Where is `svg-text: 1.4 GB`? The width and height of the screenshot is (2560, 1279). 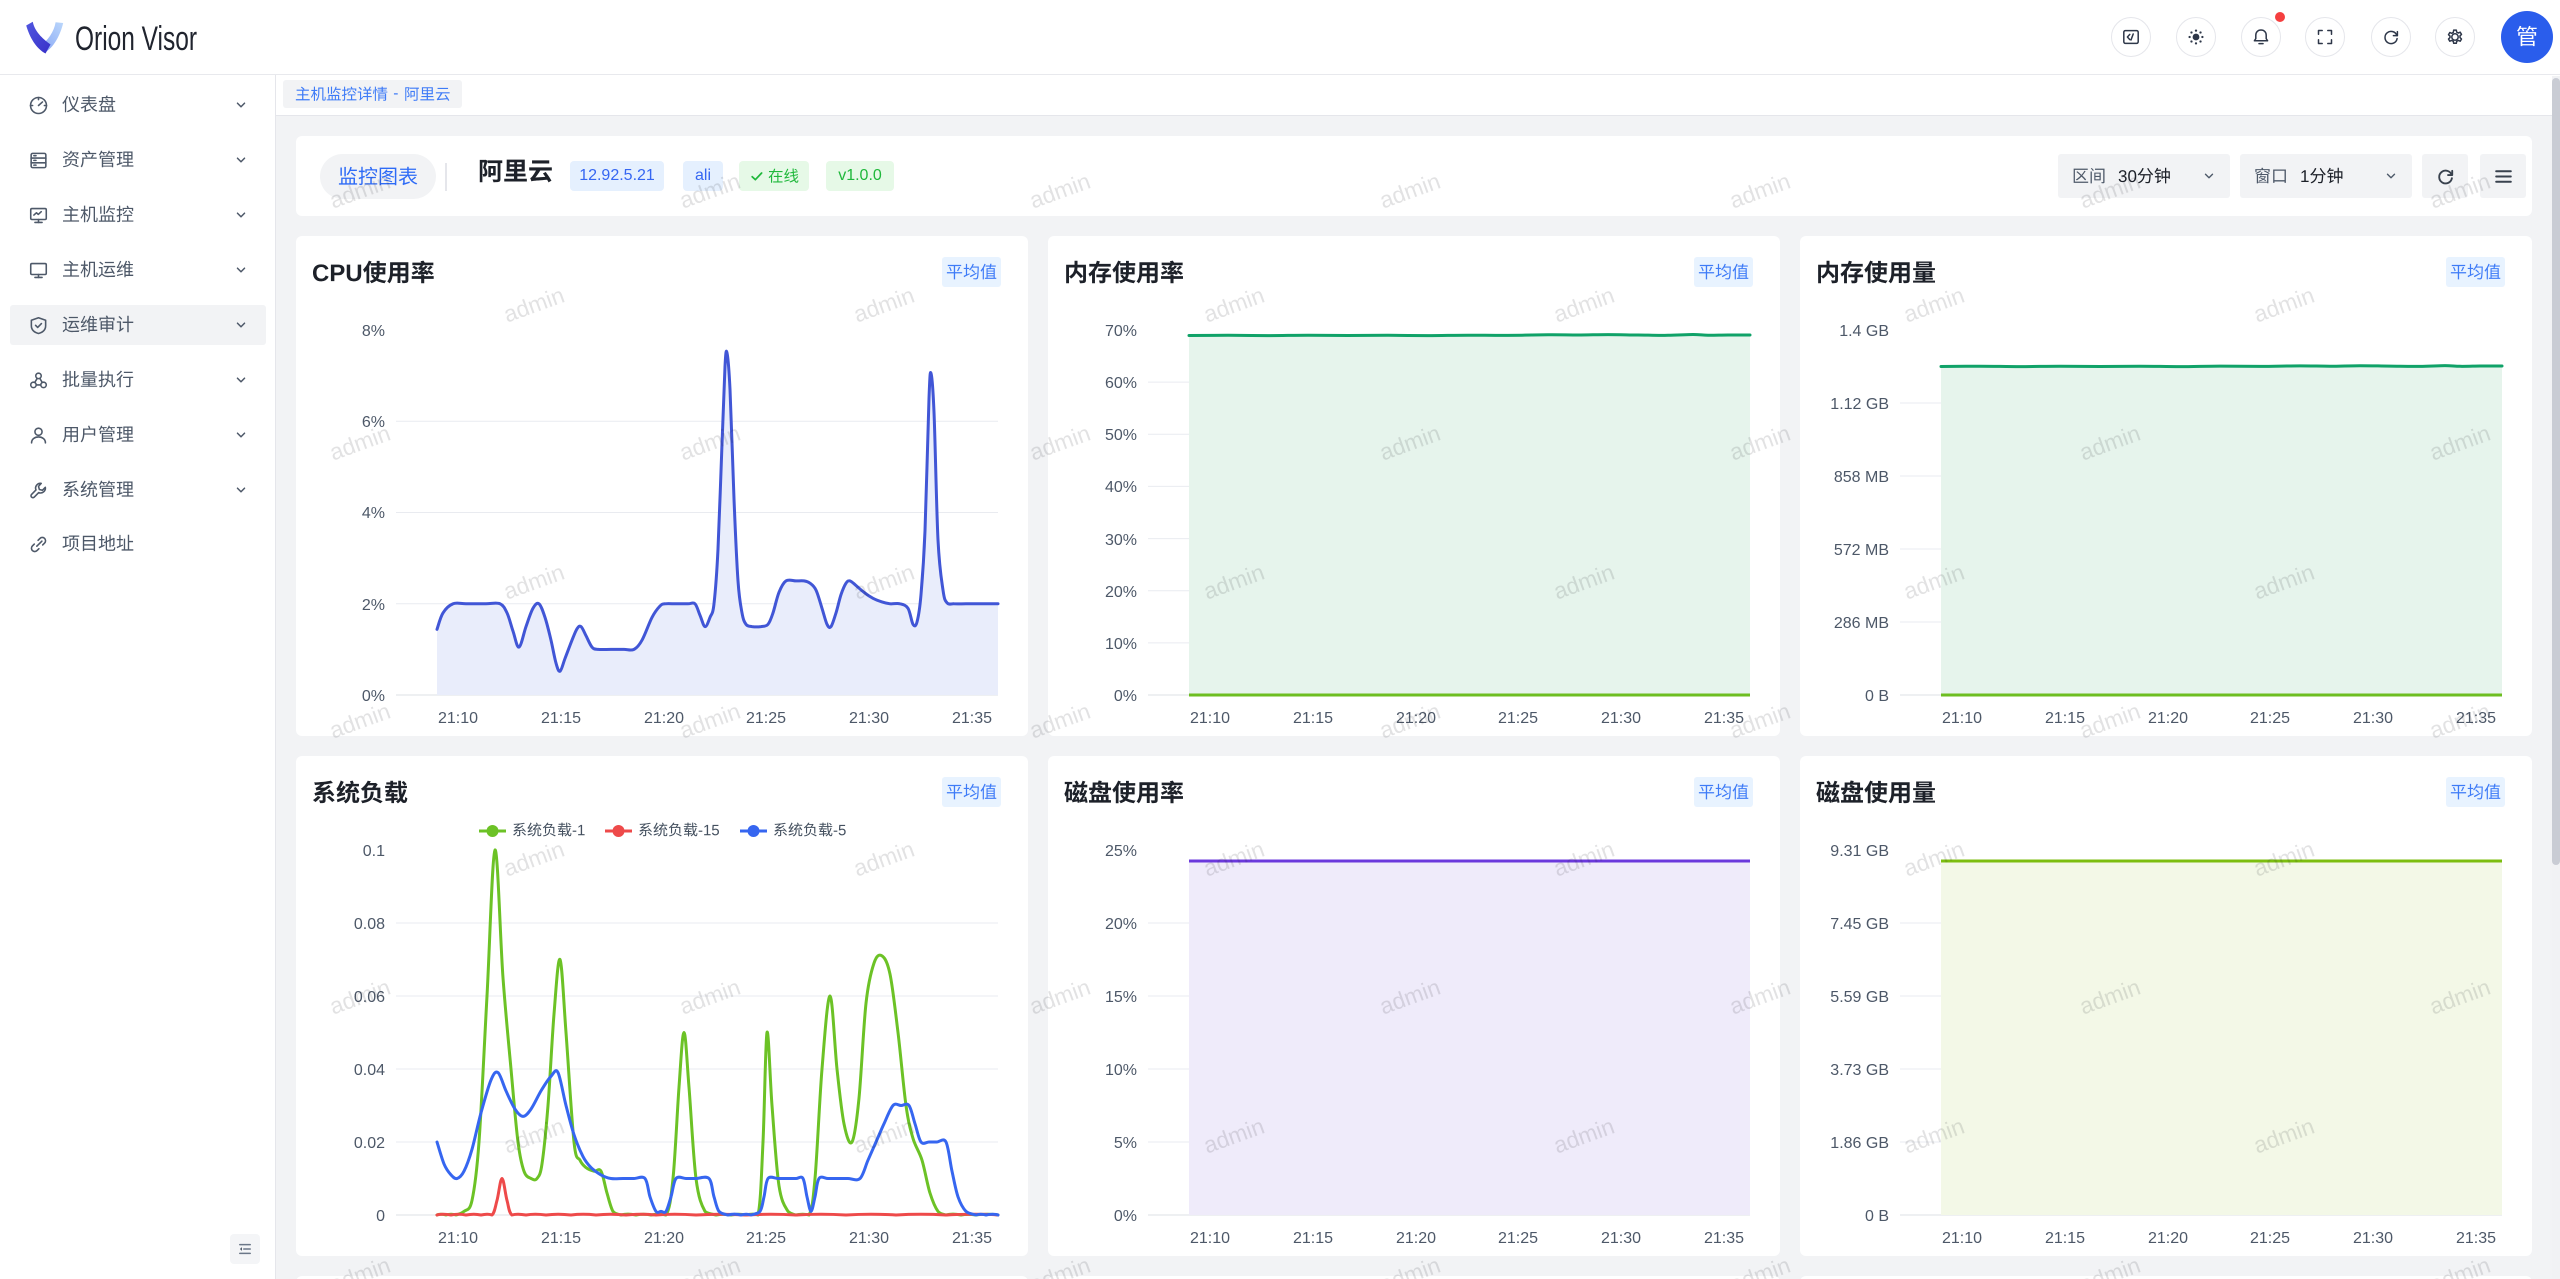
svg-text: 1.4 GB is located at coordinates (1864, 331).